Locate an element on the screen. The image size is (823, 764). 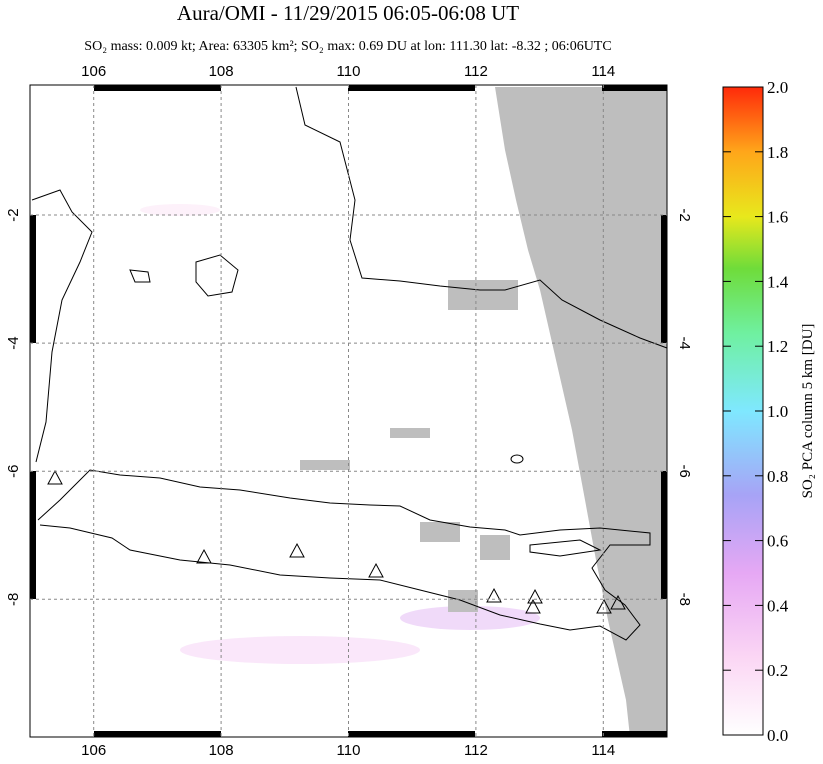
colorbar-tick-label: 0.8 is located at coordinates (777, 476).